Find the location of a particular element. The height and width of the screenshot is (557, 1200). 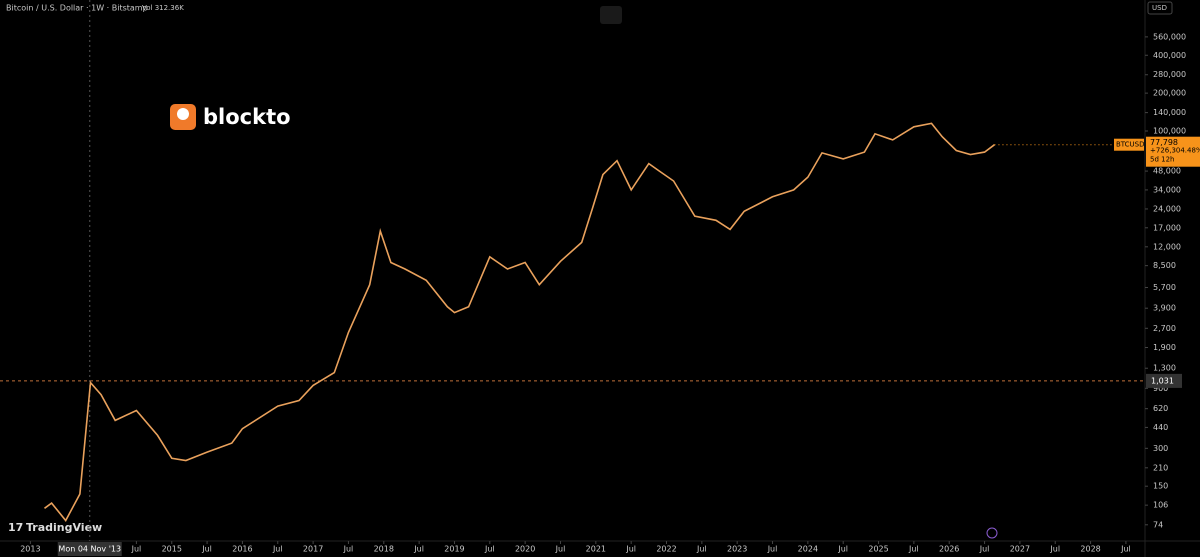

y-tick-label: 1,900 is located at coordinates (1164, 347).